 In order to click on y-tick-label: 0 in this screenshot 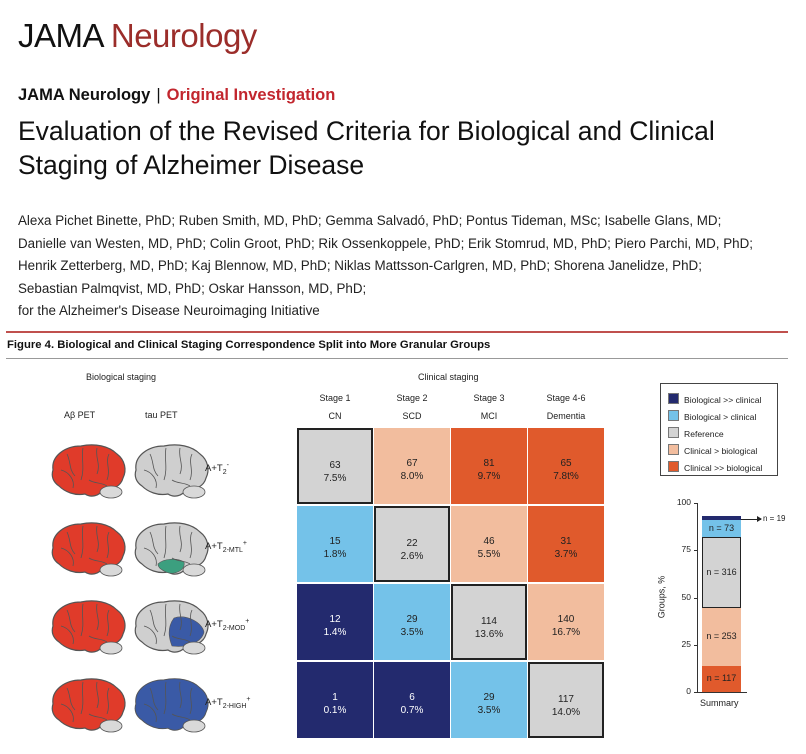, I will do `click(688, 691)`.